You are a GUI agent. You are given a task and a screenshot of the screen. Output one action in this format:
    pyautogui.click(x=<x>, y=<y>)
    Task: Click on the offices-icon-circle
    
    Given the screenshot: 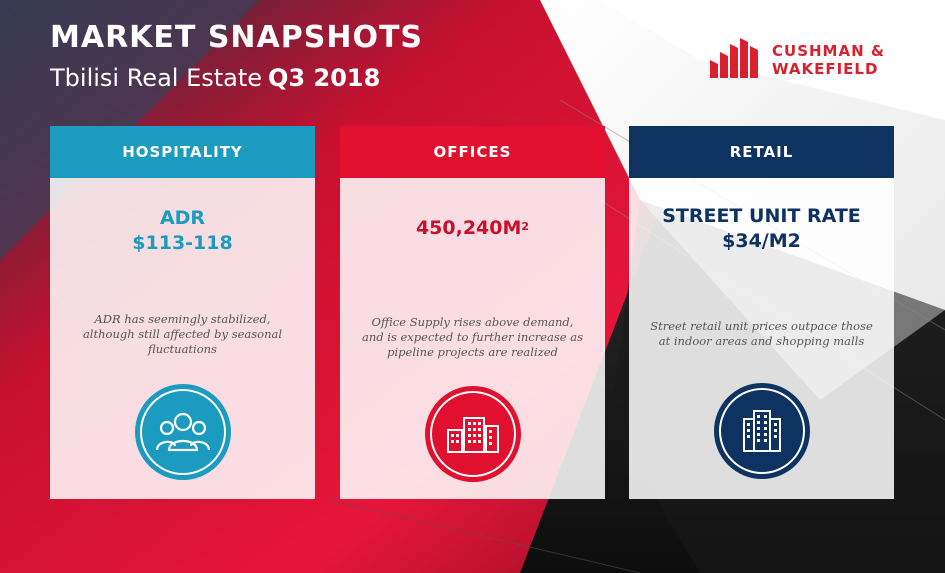 What is the action you would take?
    pyautogui.click(x=472, y=434)
    